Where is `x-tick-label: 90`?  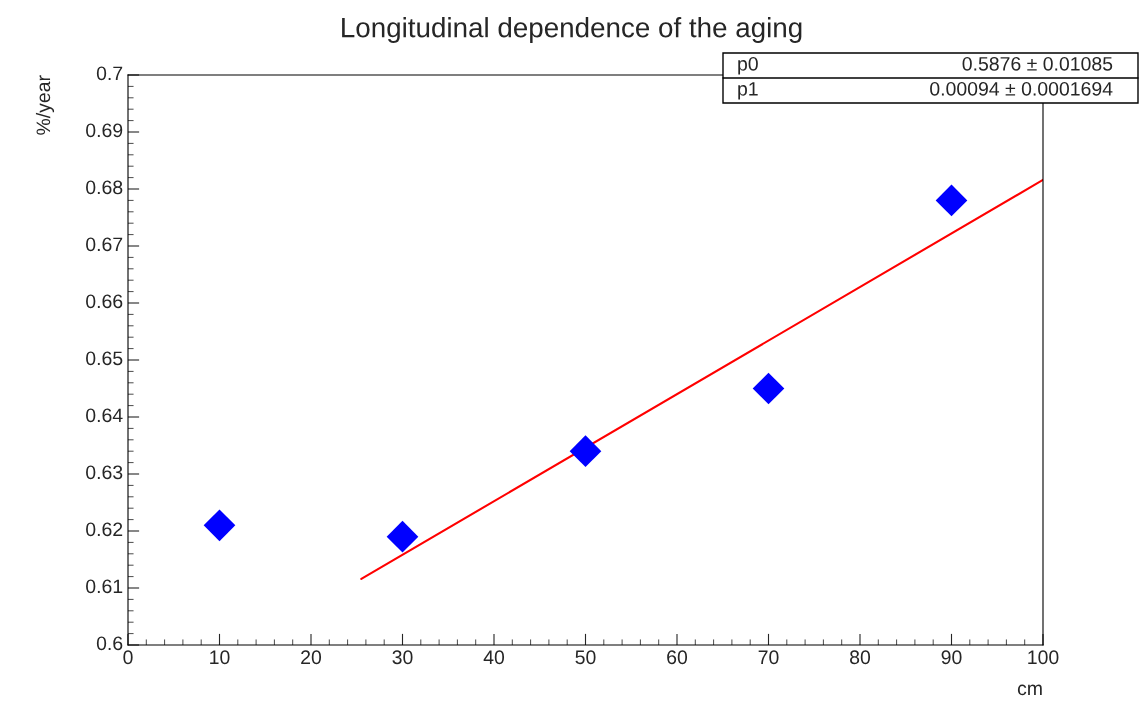 x-tick-label: 90 is located at coordinates (951, 657).